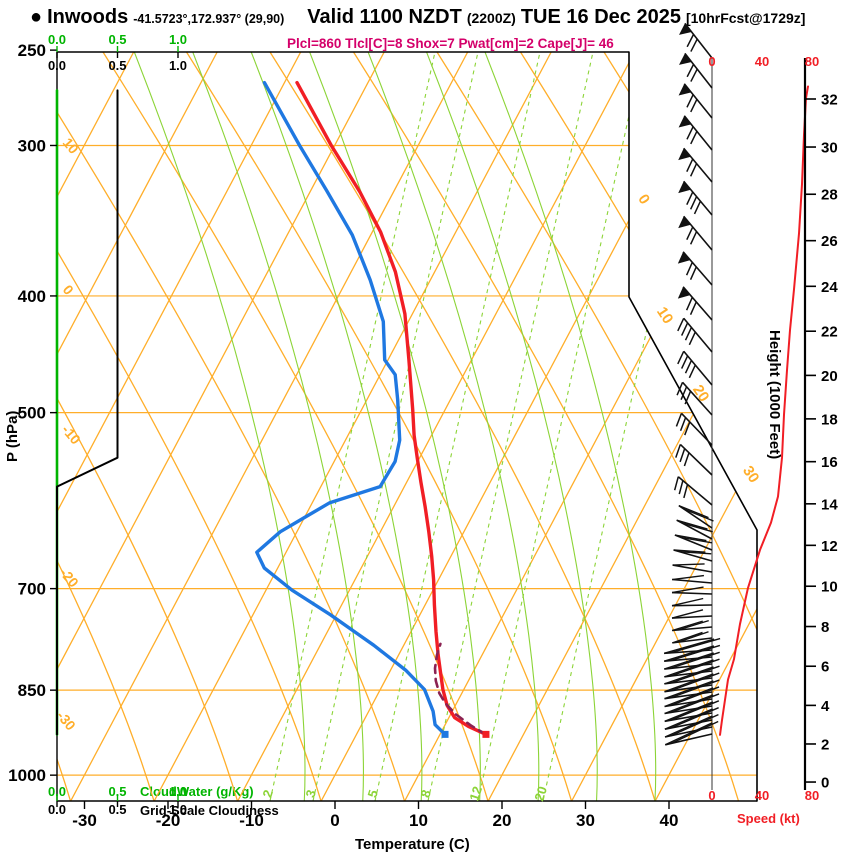 The width and height of the screenshot is (850, 860). Describe the element at coordinates (829, 195) in the screenshot. I see `svg-text: 28` at that location.